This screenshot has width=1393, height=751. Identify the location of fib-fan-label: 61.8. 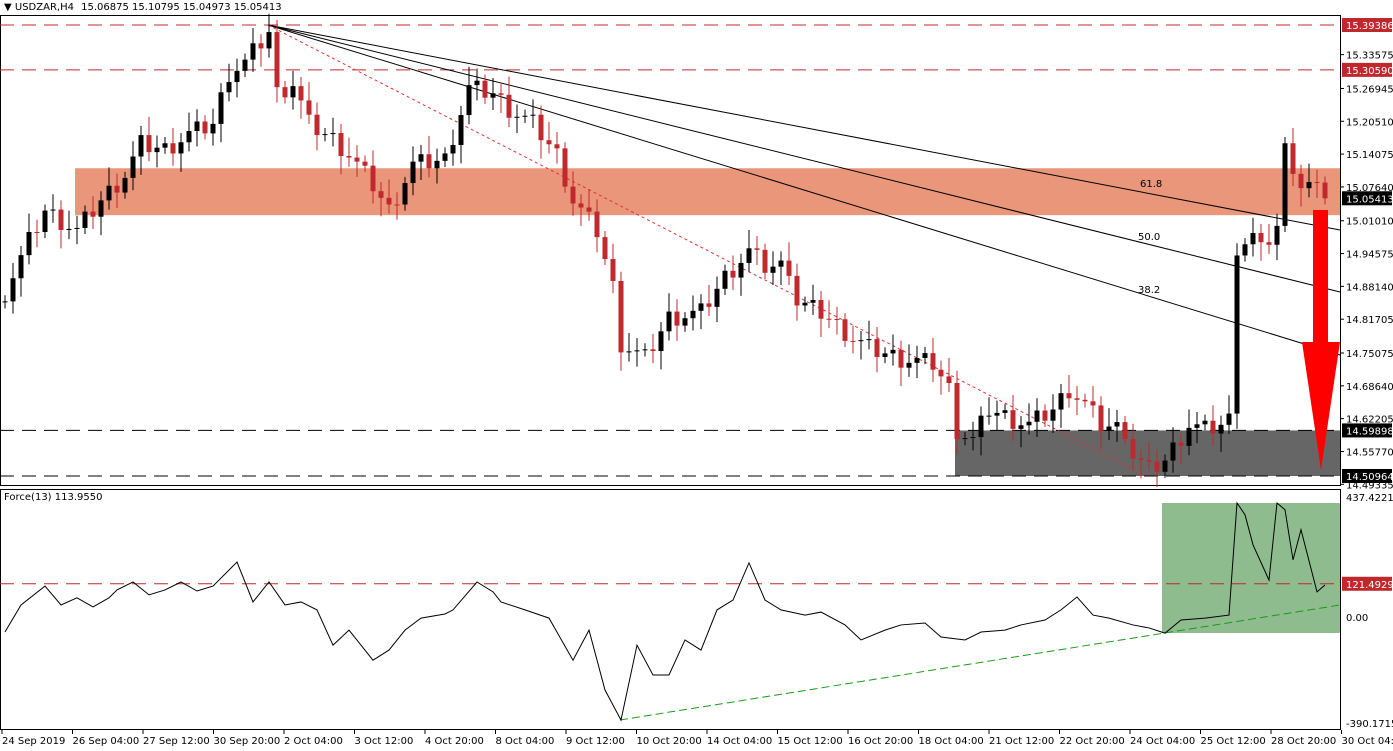
(1151, 184).